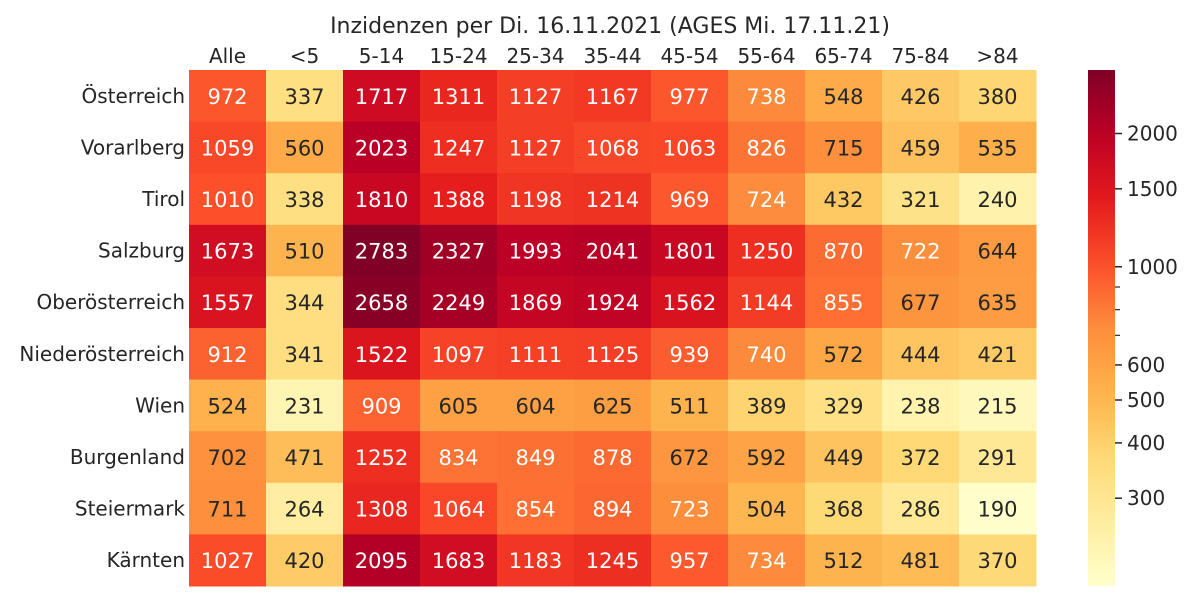 The image size is (1200, 602). I want to click on cell-value: 909, so click(381, 406).